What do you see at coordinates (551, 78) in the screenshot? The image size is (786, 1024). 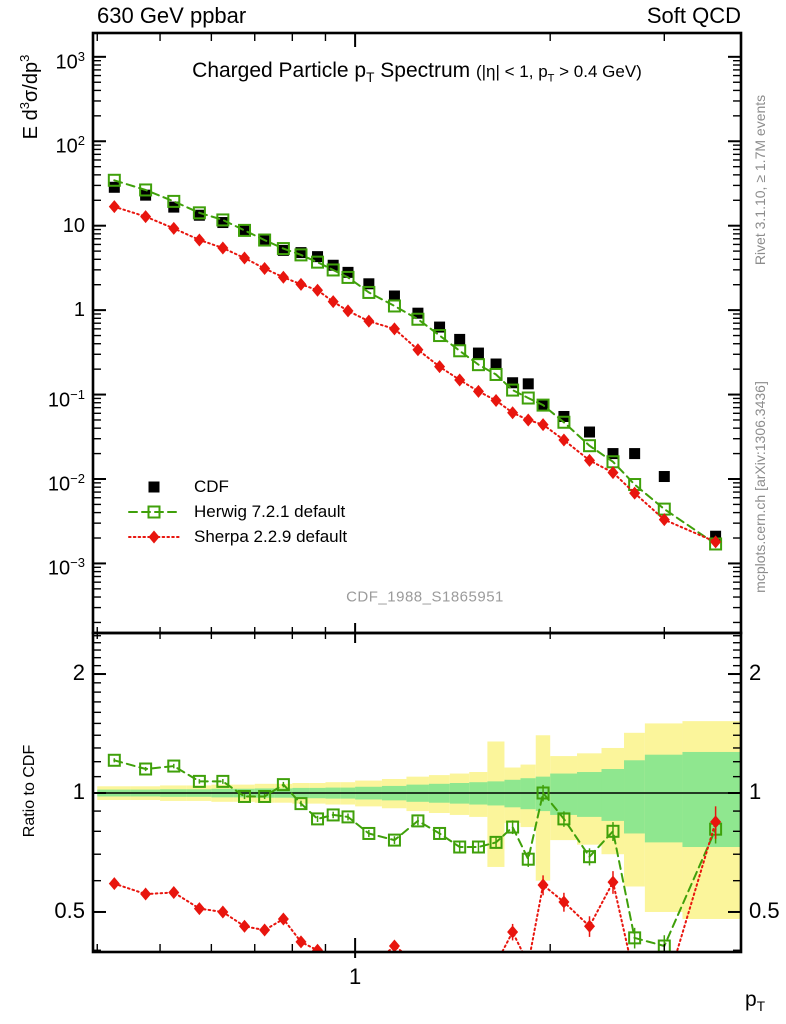 I see `title-cuts-sub: T` at bounding box center [551, 78].